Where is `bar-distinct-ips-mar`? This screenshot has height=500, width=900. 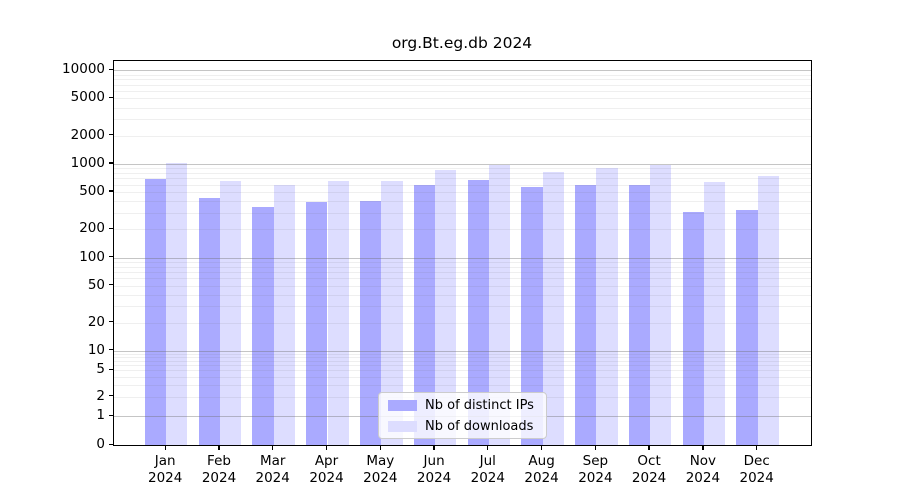 bar-distinct-ips-mar is located at coordinates (263, 326).